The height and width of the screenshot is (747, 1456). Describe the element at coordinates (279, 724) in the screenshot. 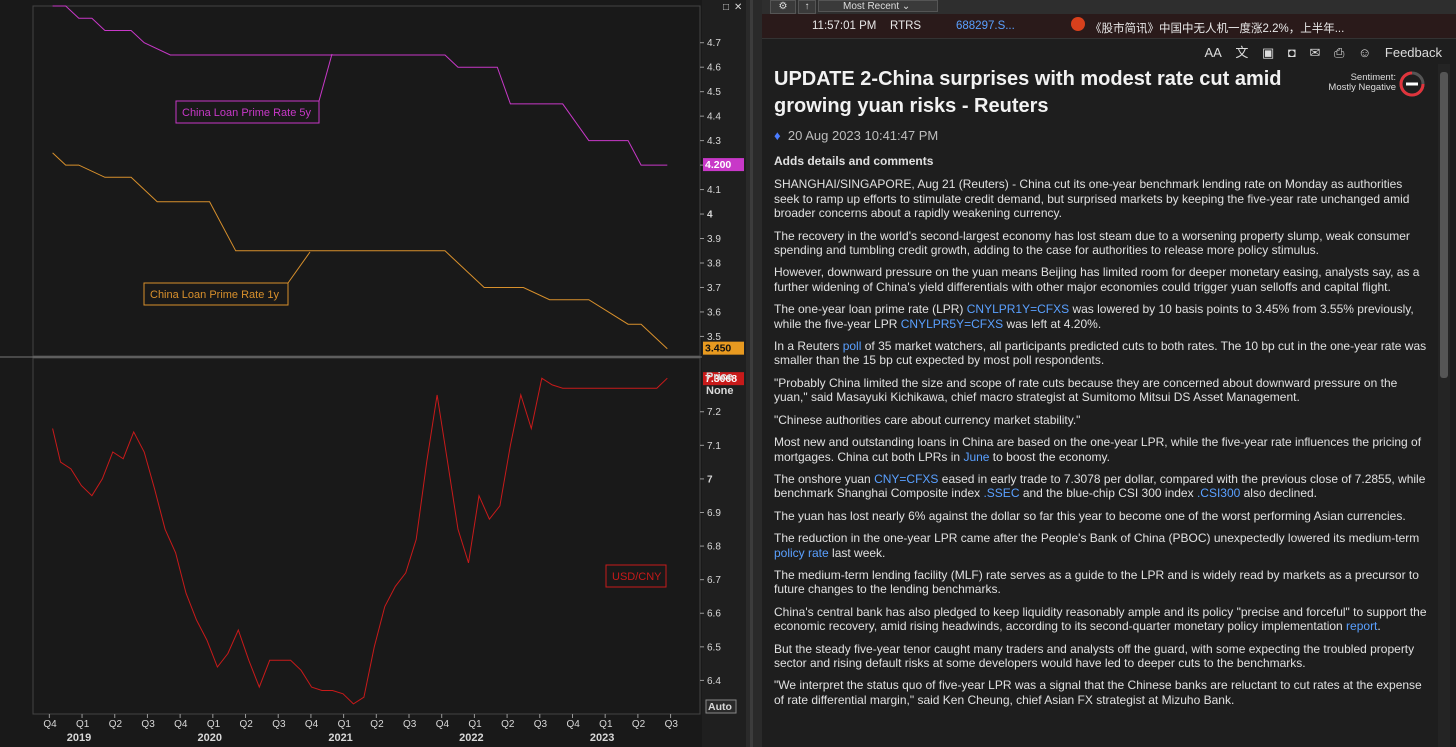

I see `x-tick-label: Q3` at that location.